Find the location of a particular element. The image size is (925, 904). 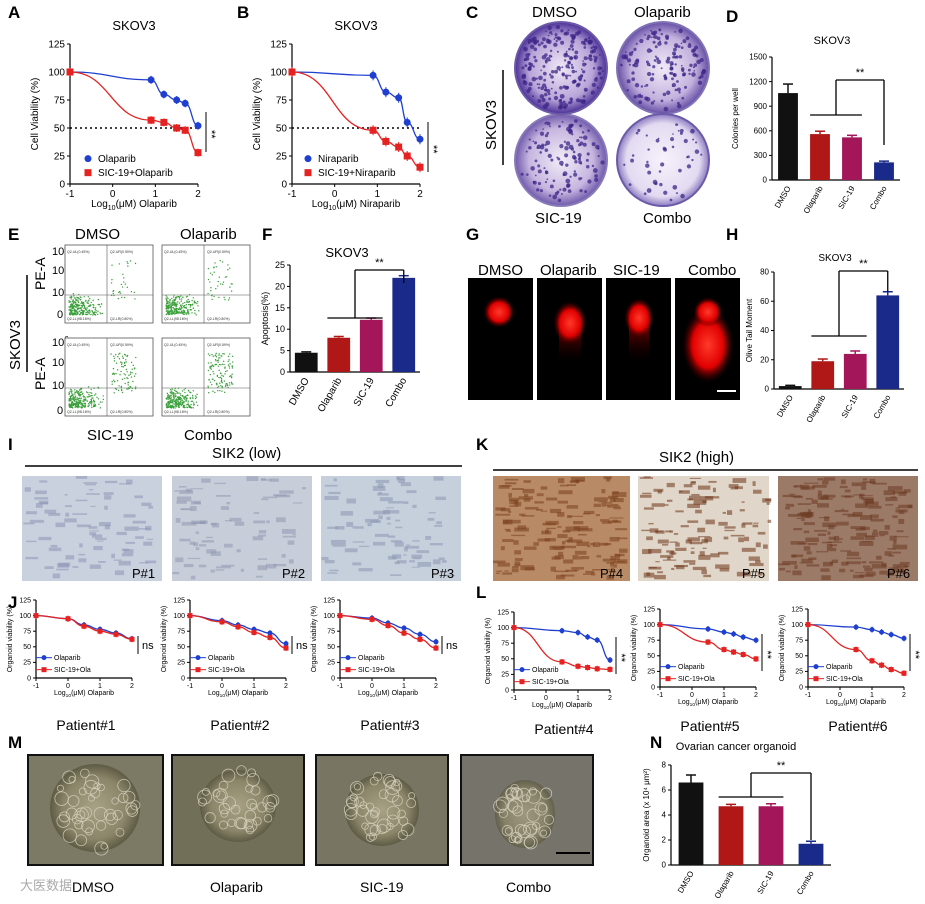

organoid-label-combo: Combo is located at coordinates (528, 887).